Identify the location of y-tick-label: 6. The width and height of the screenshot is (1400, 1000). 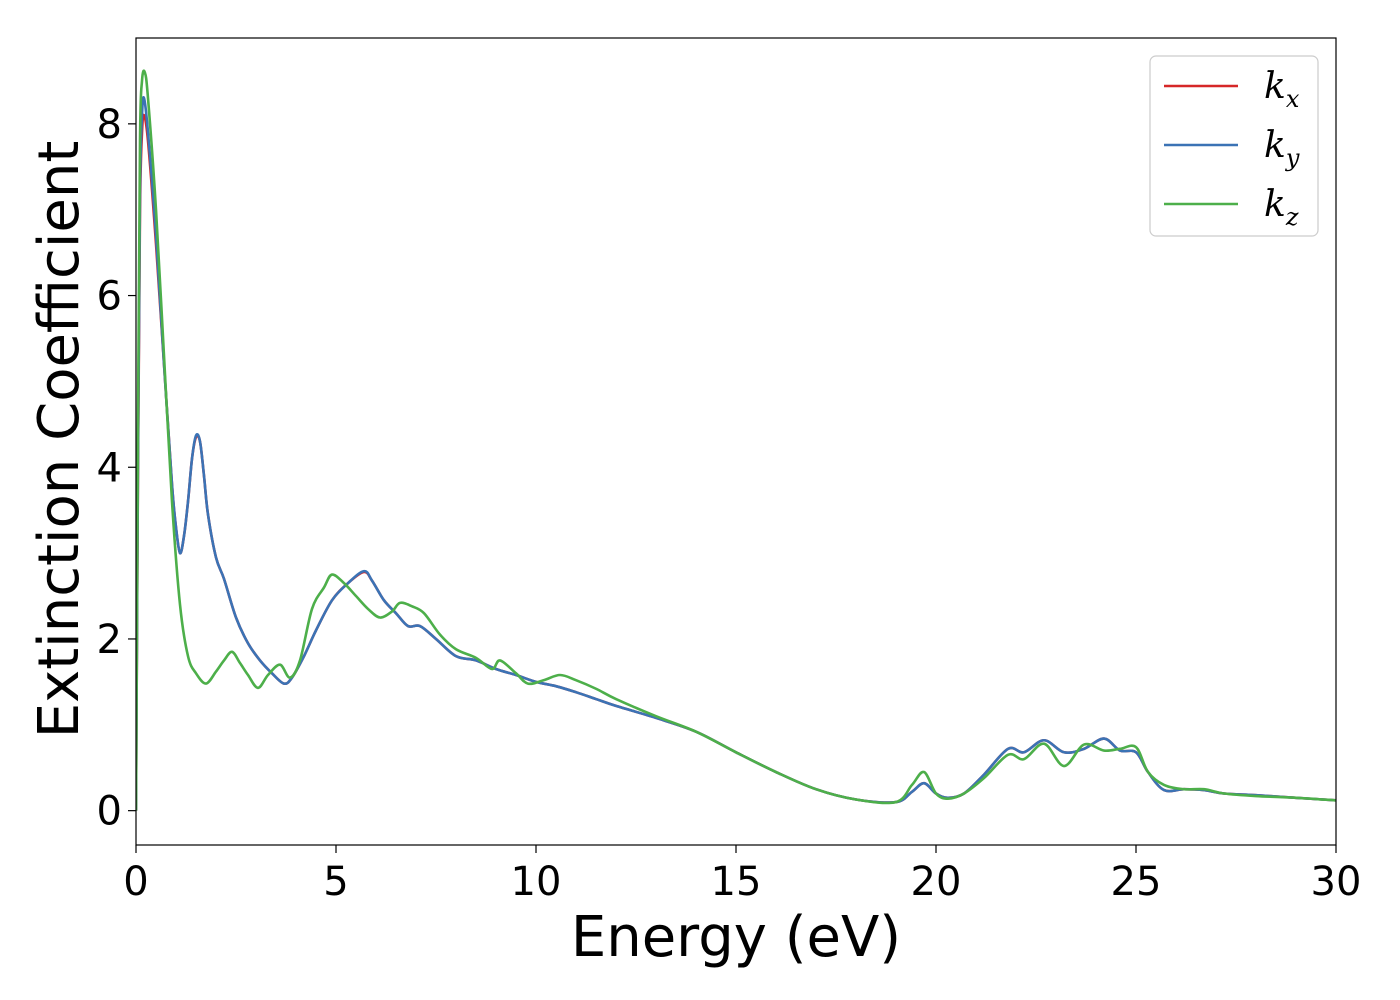
(109, 297).